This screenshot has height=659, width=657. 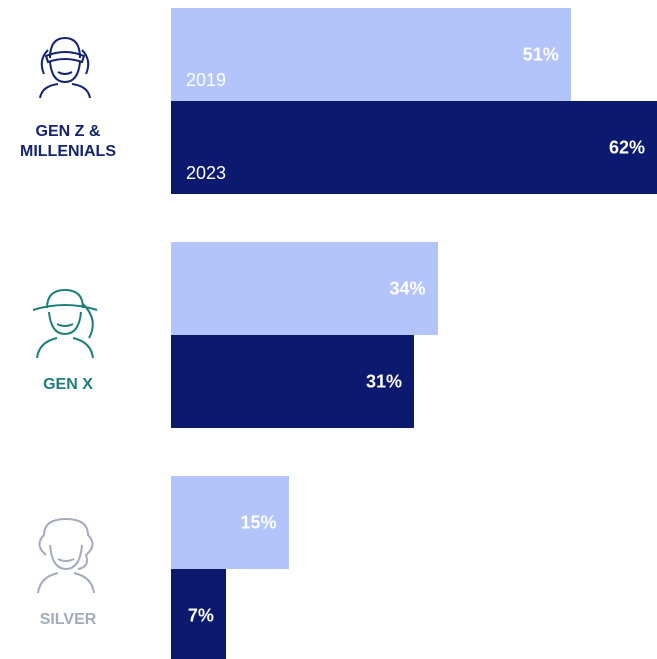 What do you see at coordinates (230, 522) in the screenshot?
I see `bar: 15%` at bounding box center [230, 522].